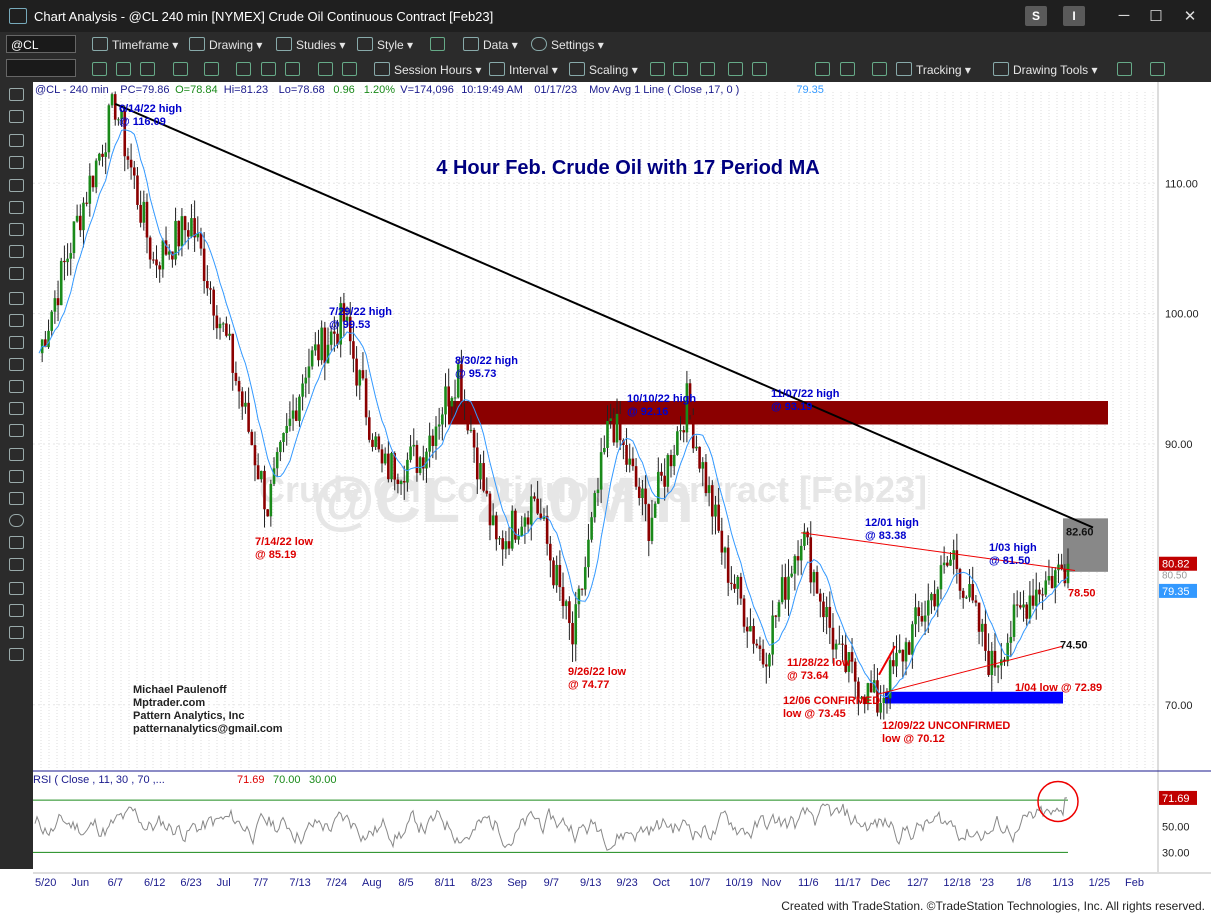 The image size is (1211, 914). What do you see at coordinates (933, 69) in the screenshot?
I see `tracking-menu: Tracking ▾` at bounding box center [933, 69].